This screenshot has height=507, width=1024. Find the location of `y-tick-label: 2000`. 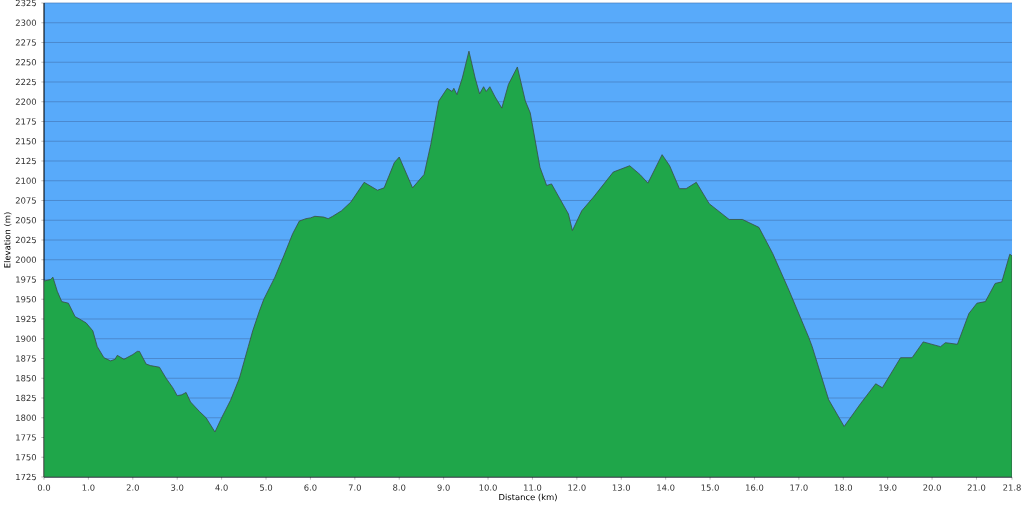

y-tick-label: 2000 is located at coordinates (26, 259).